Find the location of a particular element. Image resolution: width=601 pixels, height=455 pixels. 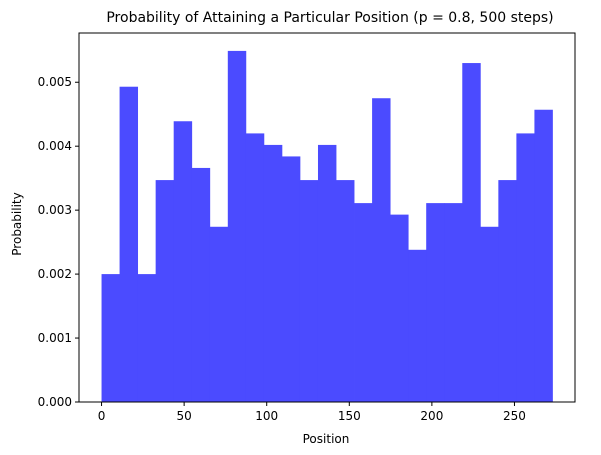

y-tick-label: 0.002 is located at coordinates (55, 274).